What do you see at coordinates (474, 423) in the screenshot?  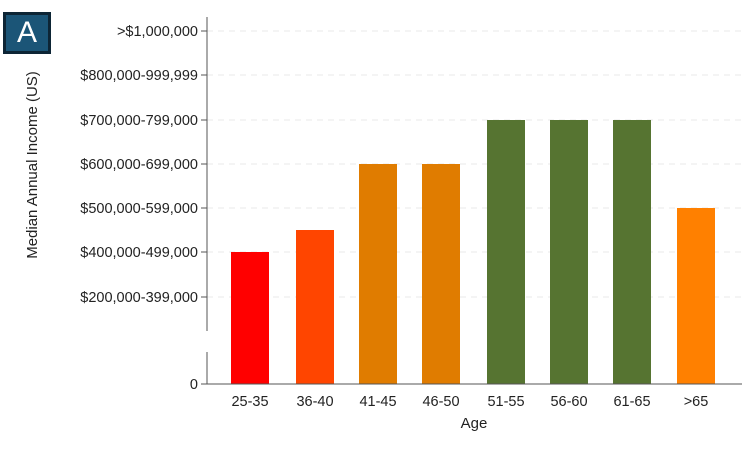 I see `x-axis-title: Age` at bounding box center [474, 423].